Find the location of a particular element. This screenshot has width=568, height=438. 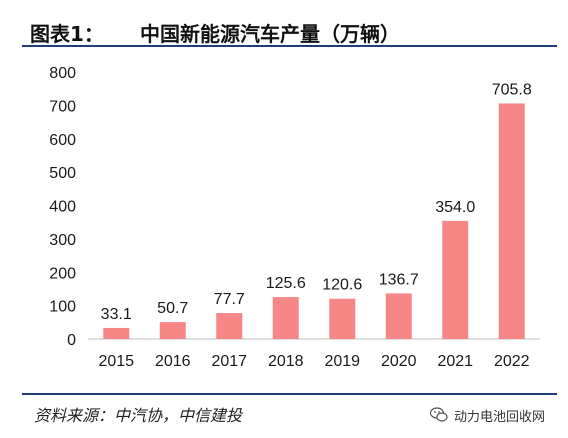

x-tick-label: 2015 is located at coordinates (116, 361).